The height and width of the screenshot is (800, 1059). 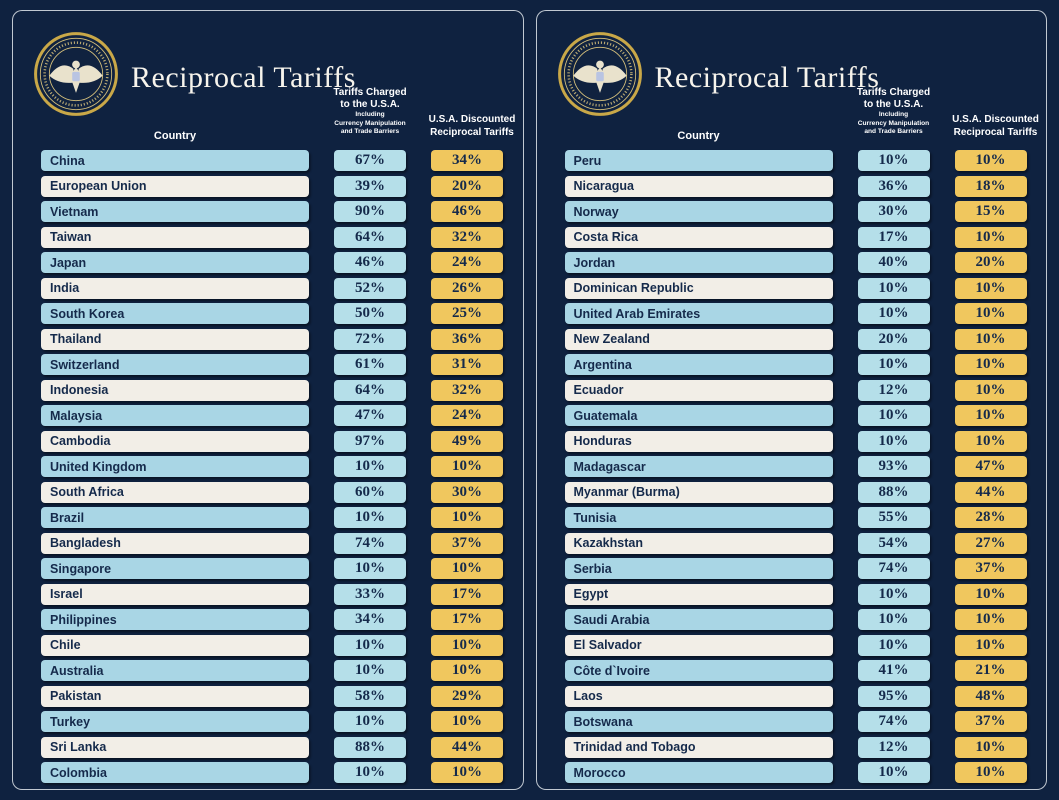 I want to click on country-cell: El Salvador, so click(x=698, y=645).